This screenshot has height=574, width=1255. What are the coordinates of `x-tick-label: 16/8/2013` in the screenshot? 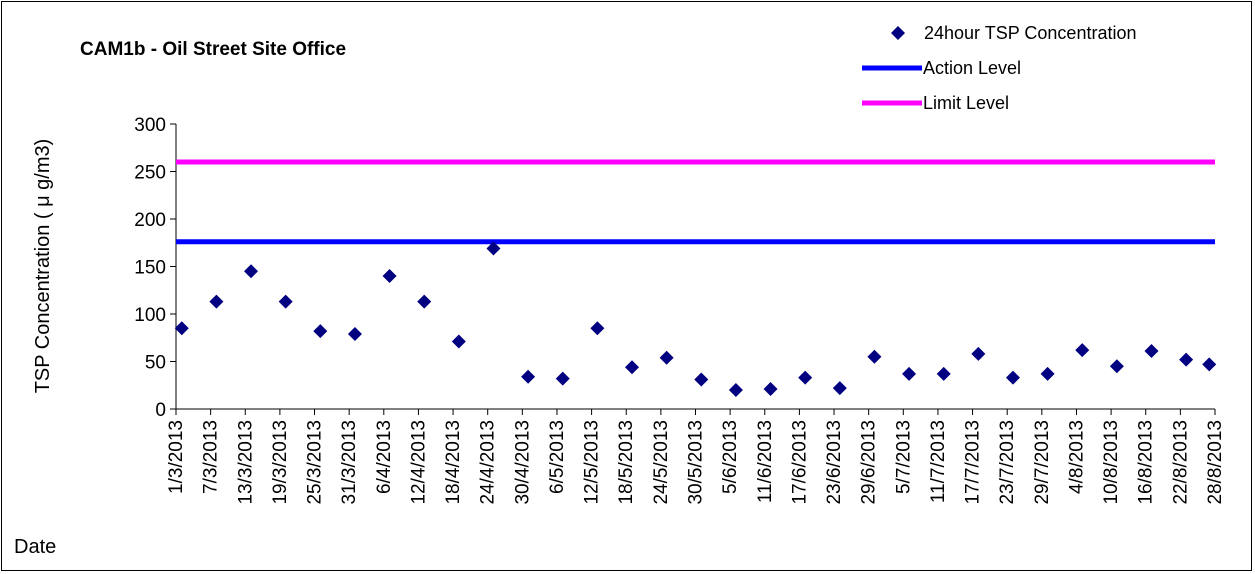 It's located at (1146, 462).